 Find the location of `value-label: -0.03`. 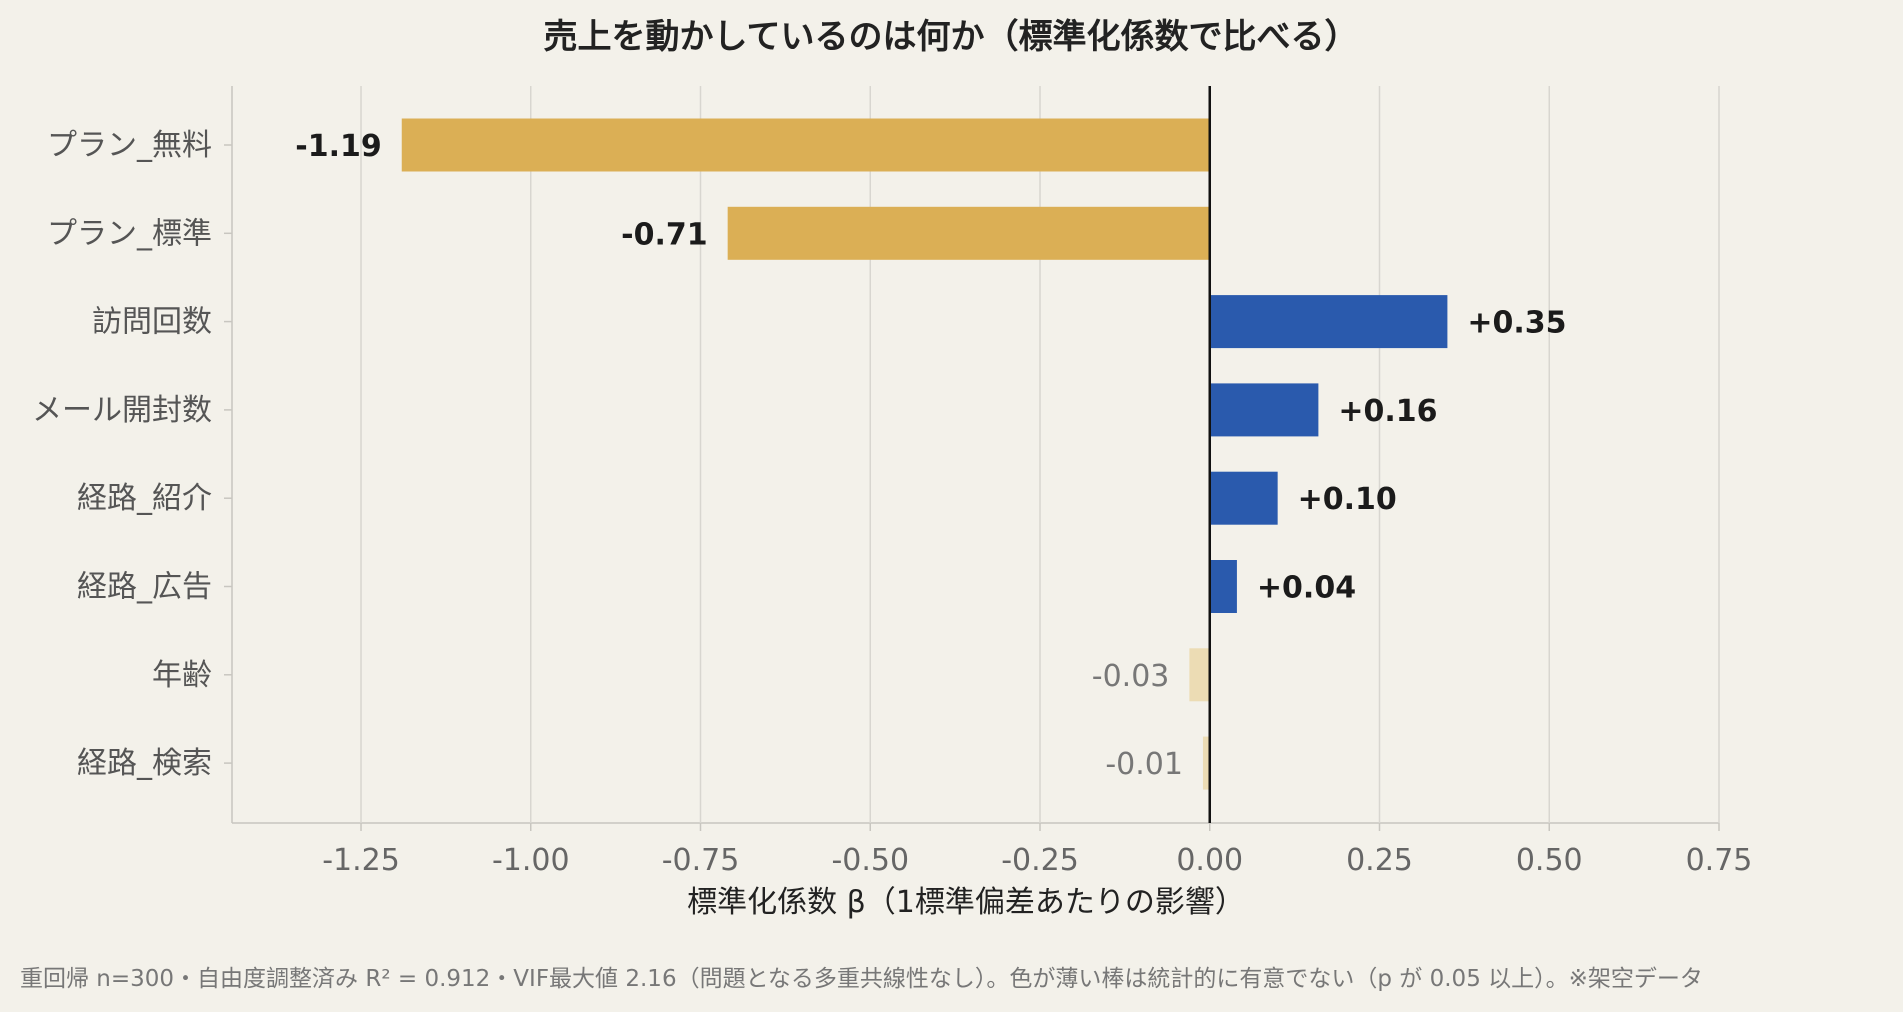

value-label: -0.03 is located at coordinates (1131, 676).